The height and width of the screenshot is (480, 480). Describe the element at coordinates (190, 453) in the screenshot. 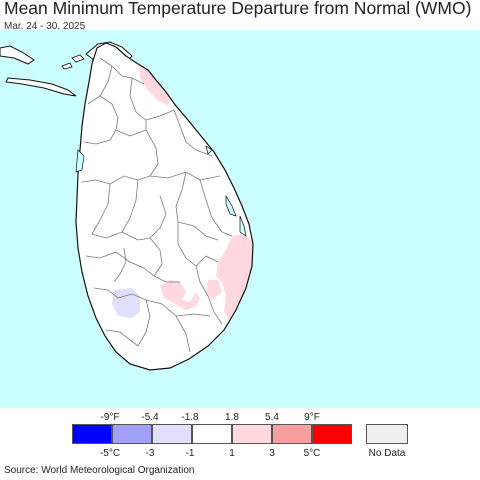

I see `legend-c-tick: -1` at that location.